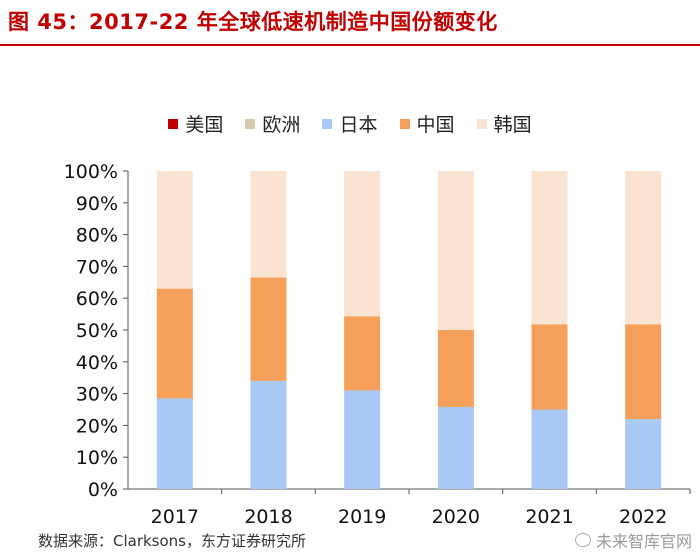 This screenshot has width=700, height=553. I want to click on legend-item-europe: 欧洲, so click(272, 123).